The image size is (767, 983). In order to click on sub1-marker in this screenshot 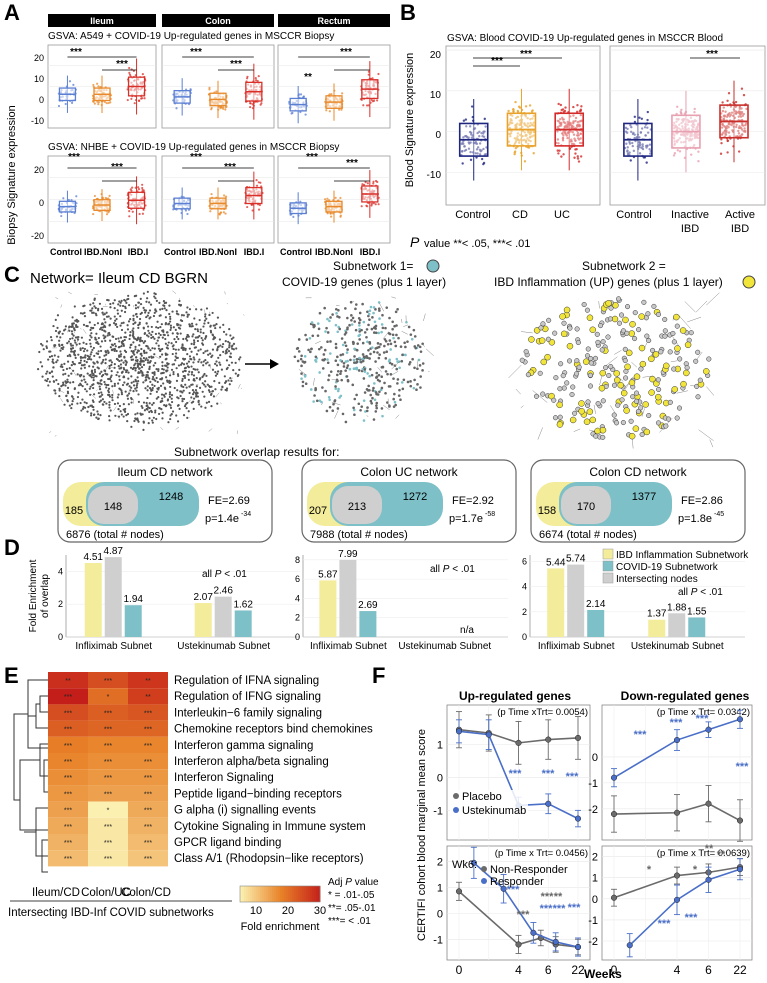, I will do `click(433, 266)`.